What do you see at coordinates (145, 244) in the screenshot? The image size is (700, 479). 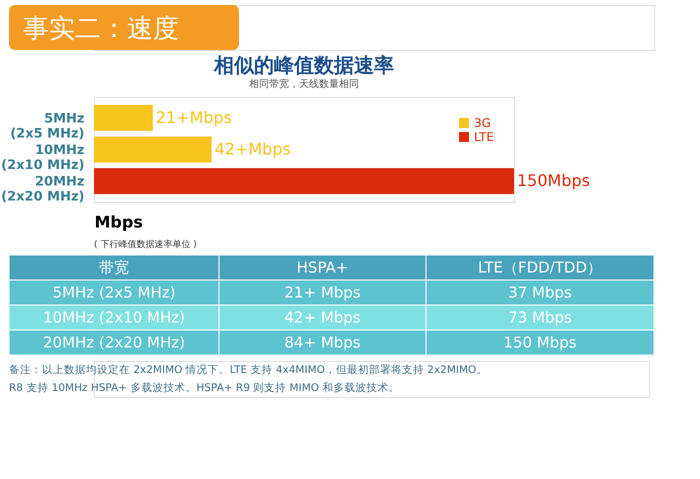 I see `text: ( 下行峰值数据速率单位 )` at bounding box center [145, 244].